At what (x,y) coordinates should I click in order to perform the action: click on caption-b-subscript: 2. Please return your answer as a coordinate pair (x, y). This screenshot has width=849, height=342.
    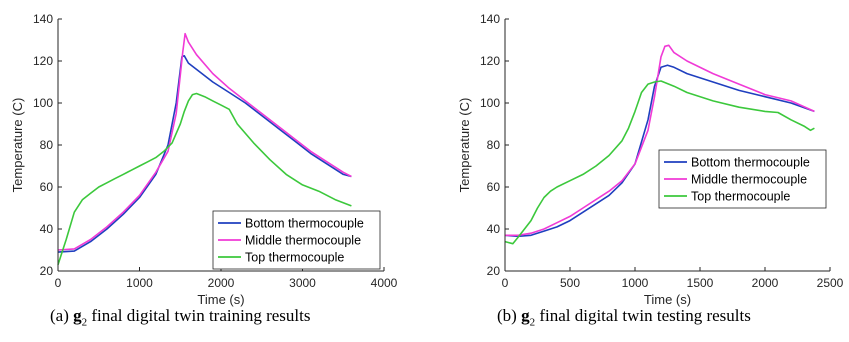
    Looking at the image, I should click on (532, 322).